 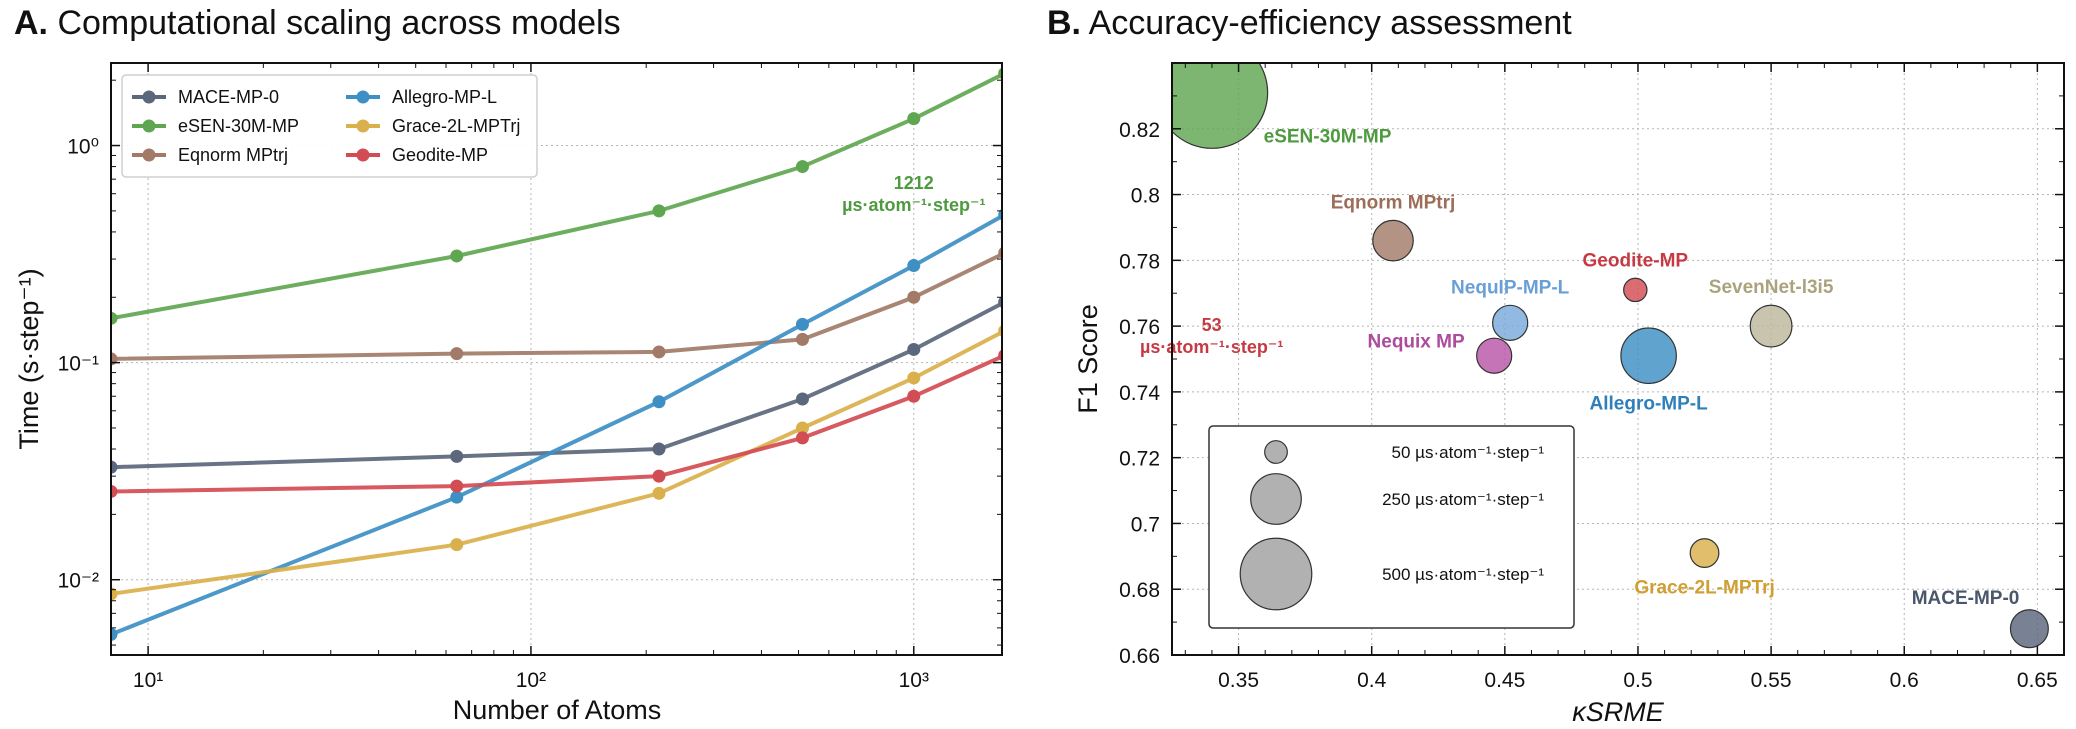 I want to click on y-tick-label: 0.78, so click(x=1139, y=261).